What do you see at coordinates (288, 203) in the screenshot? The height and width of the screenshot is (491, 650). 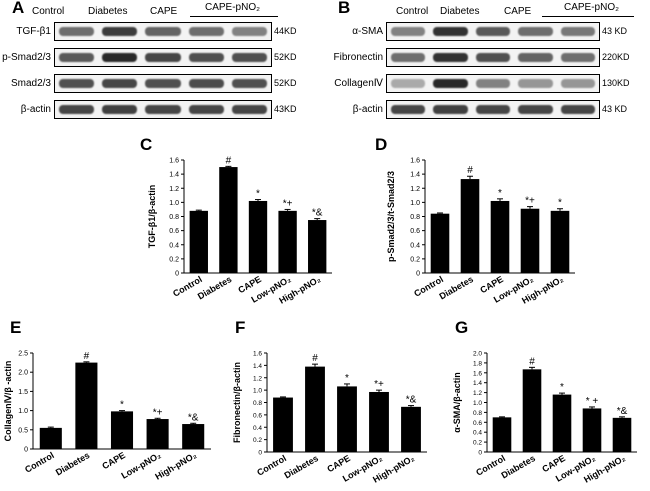 I see `significance-label: *+` at bounding box center [288, 203].